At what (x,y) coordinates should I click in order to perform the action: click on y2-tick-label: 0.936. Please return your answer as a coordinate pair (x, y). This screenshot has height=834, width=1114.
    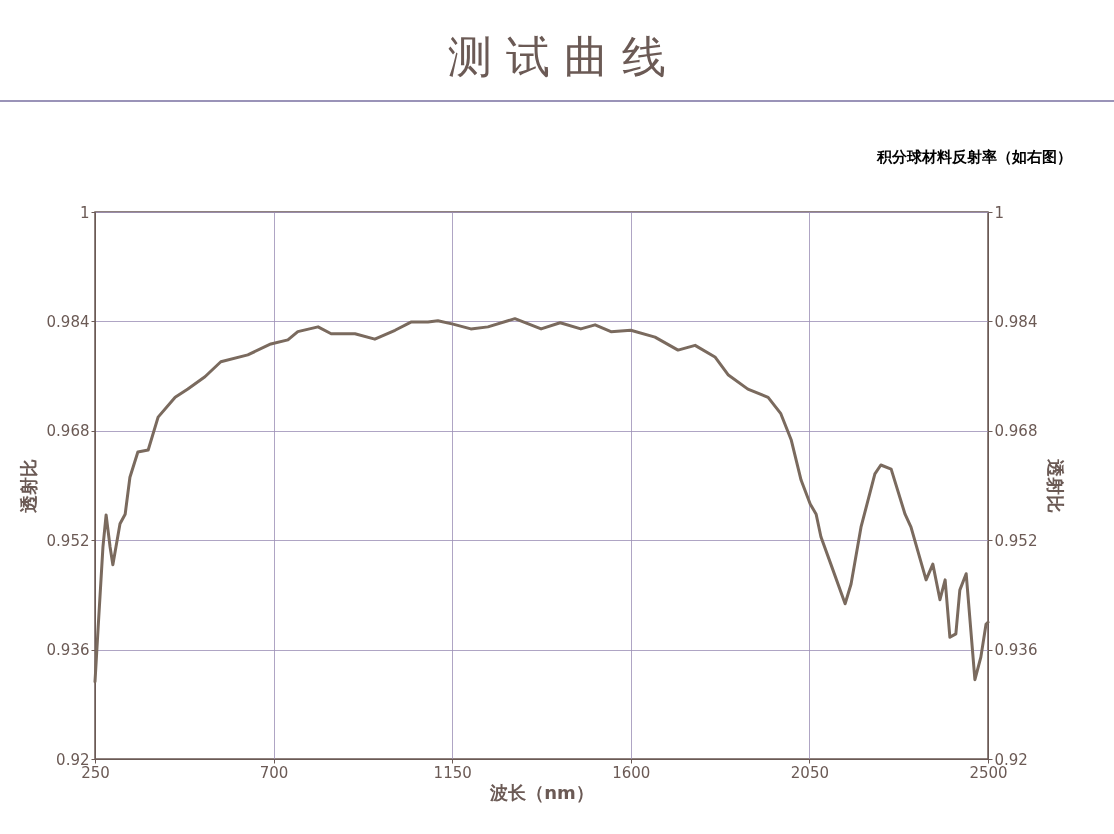
    Looking at the image, I should click on (1016, 650).